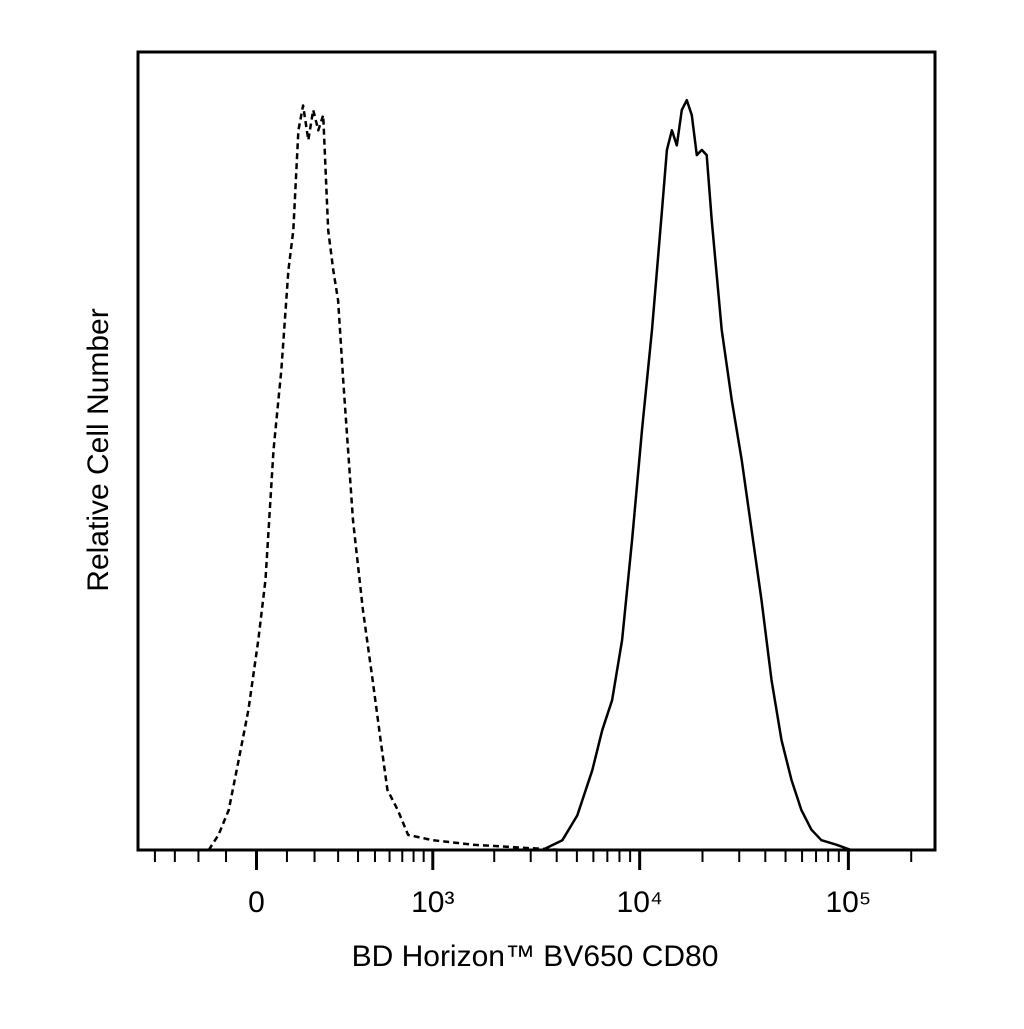 This screenshot has height=1029, width=1024. I want to click on x-tick-label: 0, so click(256, 902).